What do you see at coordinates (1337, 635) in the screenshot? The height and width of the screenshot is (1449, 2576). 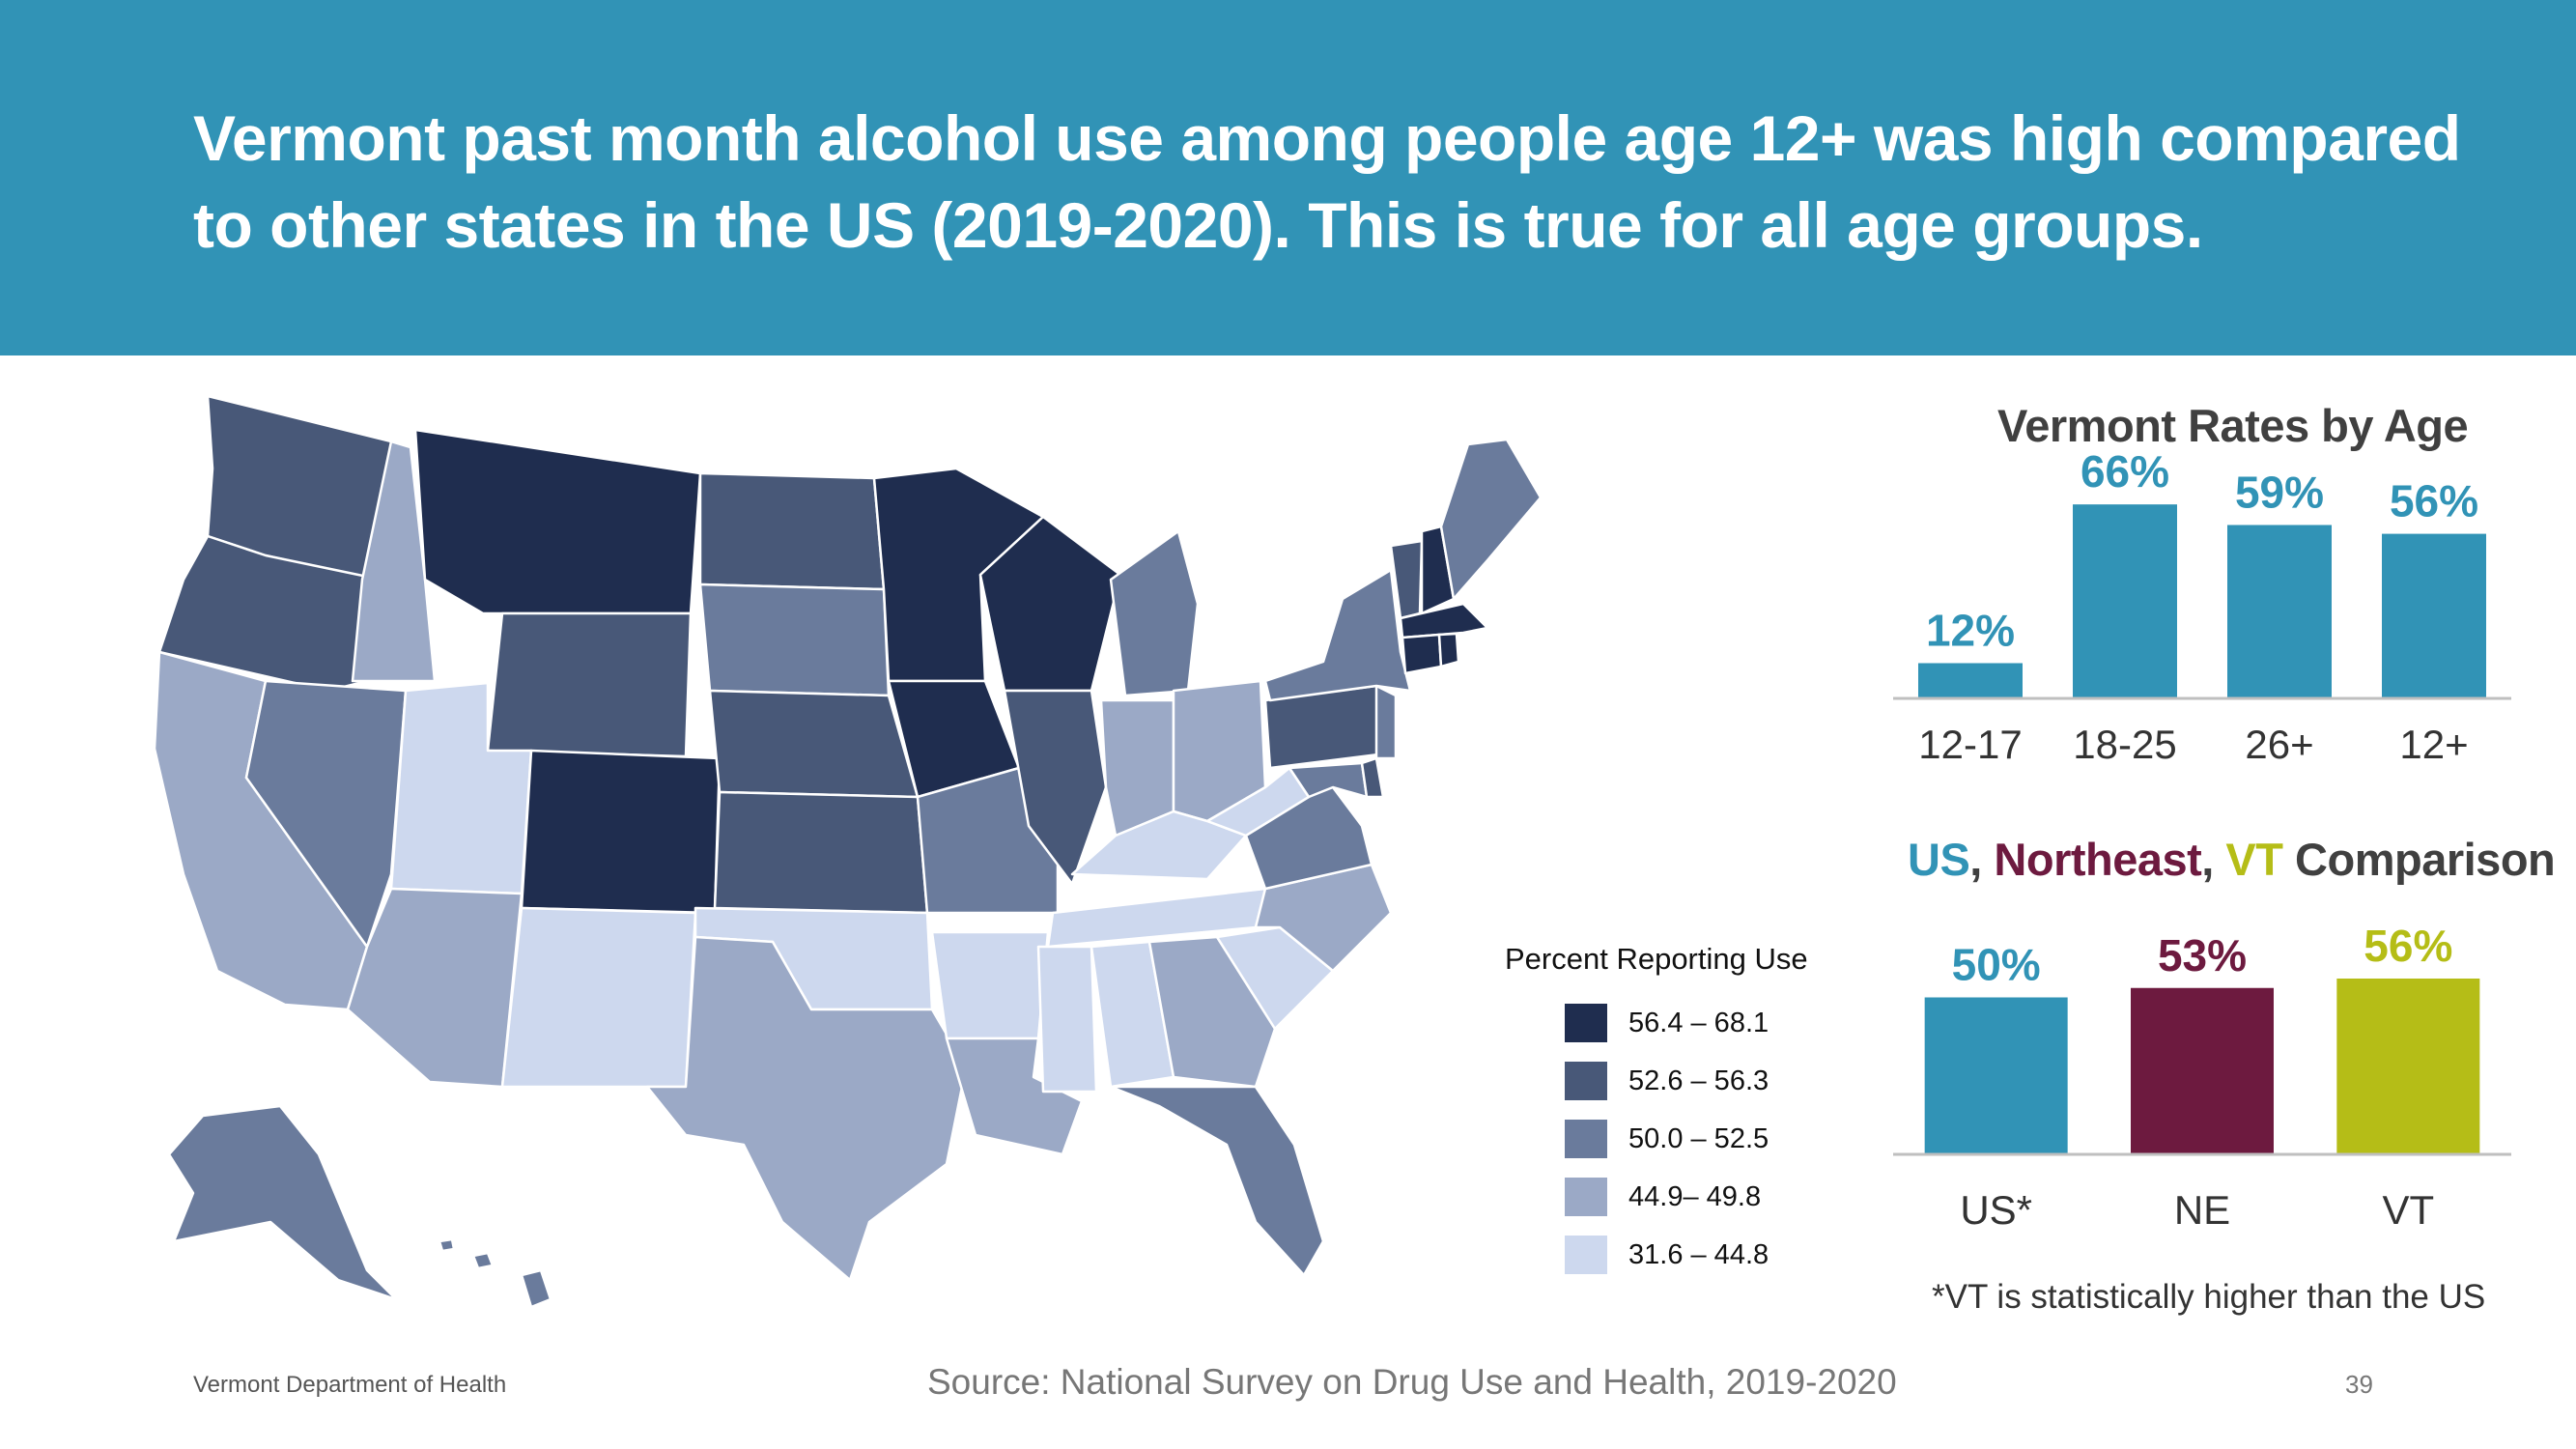 I see `state-NY` at bounding box center [1337, 635].